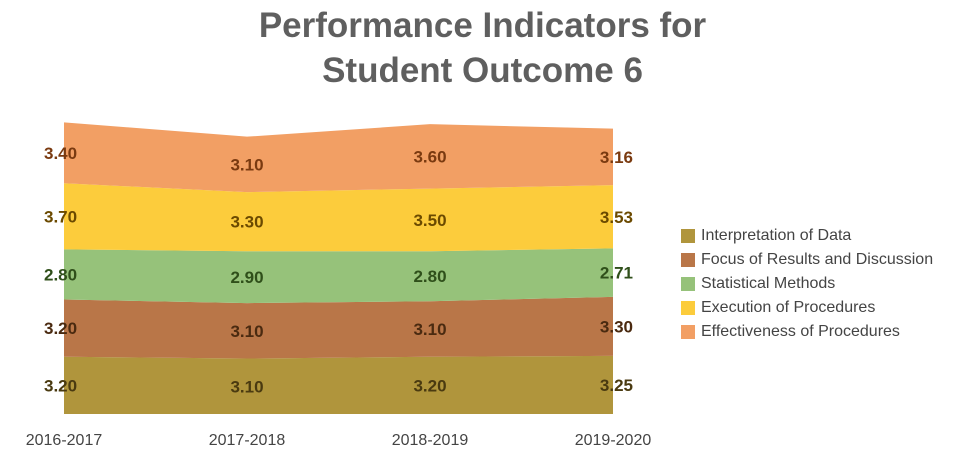 Image resolution: width=965 pixels, height=466 pixels. Describe the element at coordinates (616, 157) in the screenshot. I see `data-label-4-3: 3.16` at that location.